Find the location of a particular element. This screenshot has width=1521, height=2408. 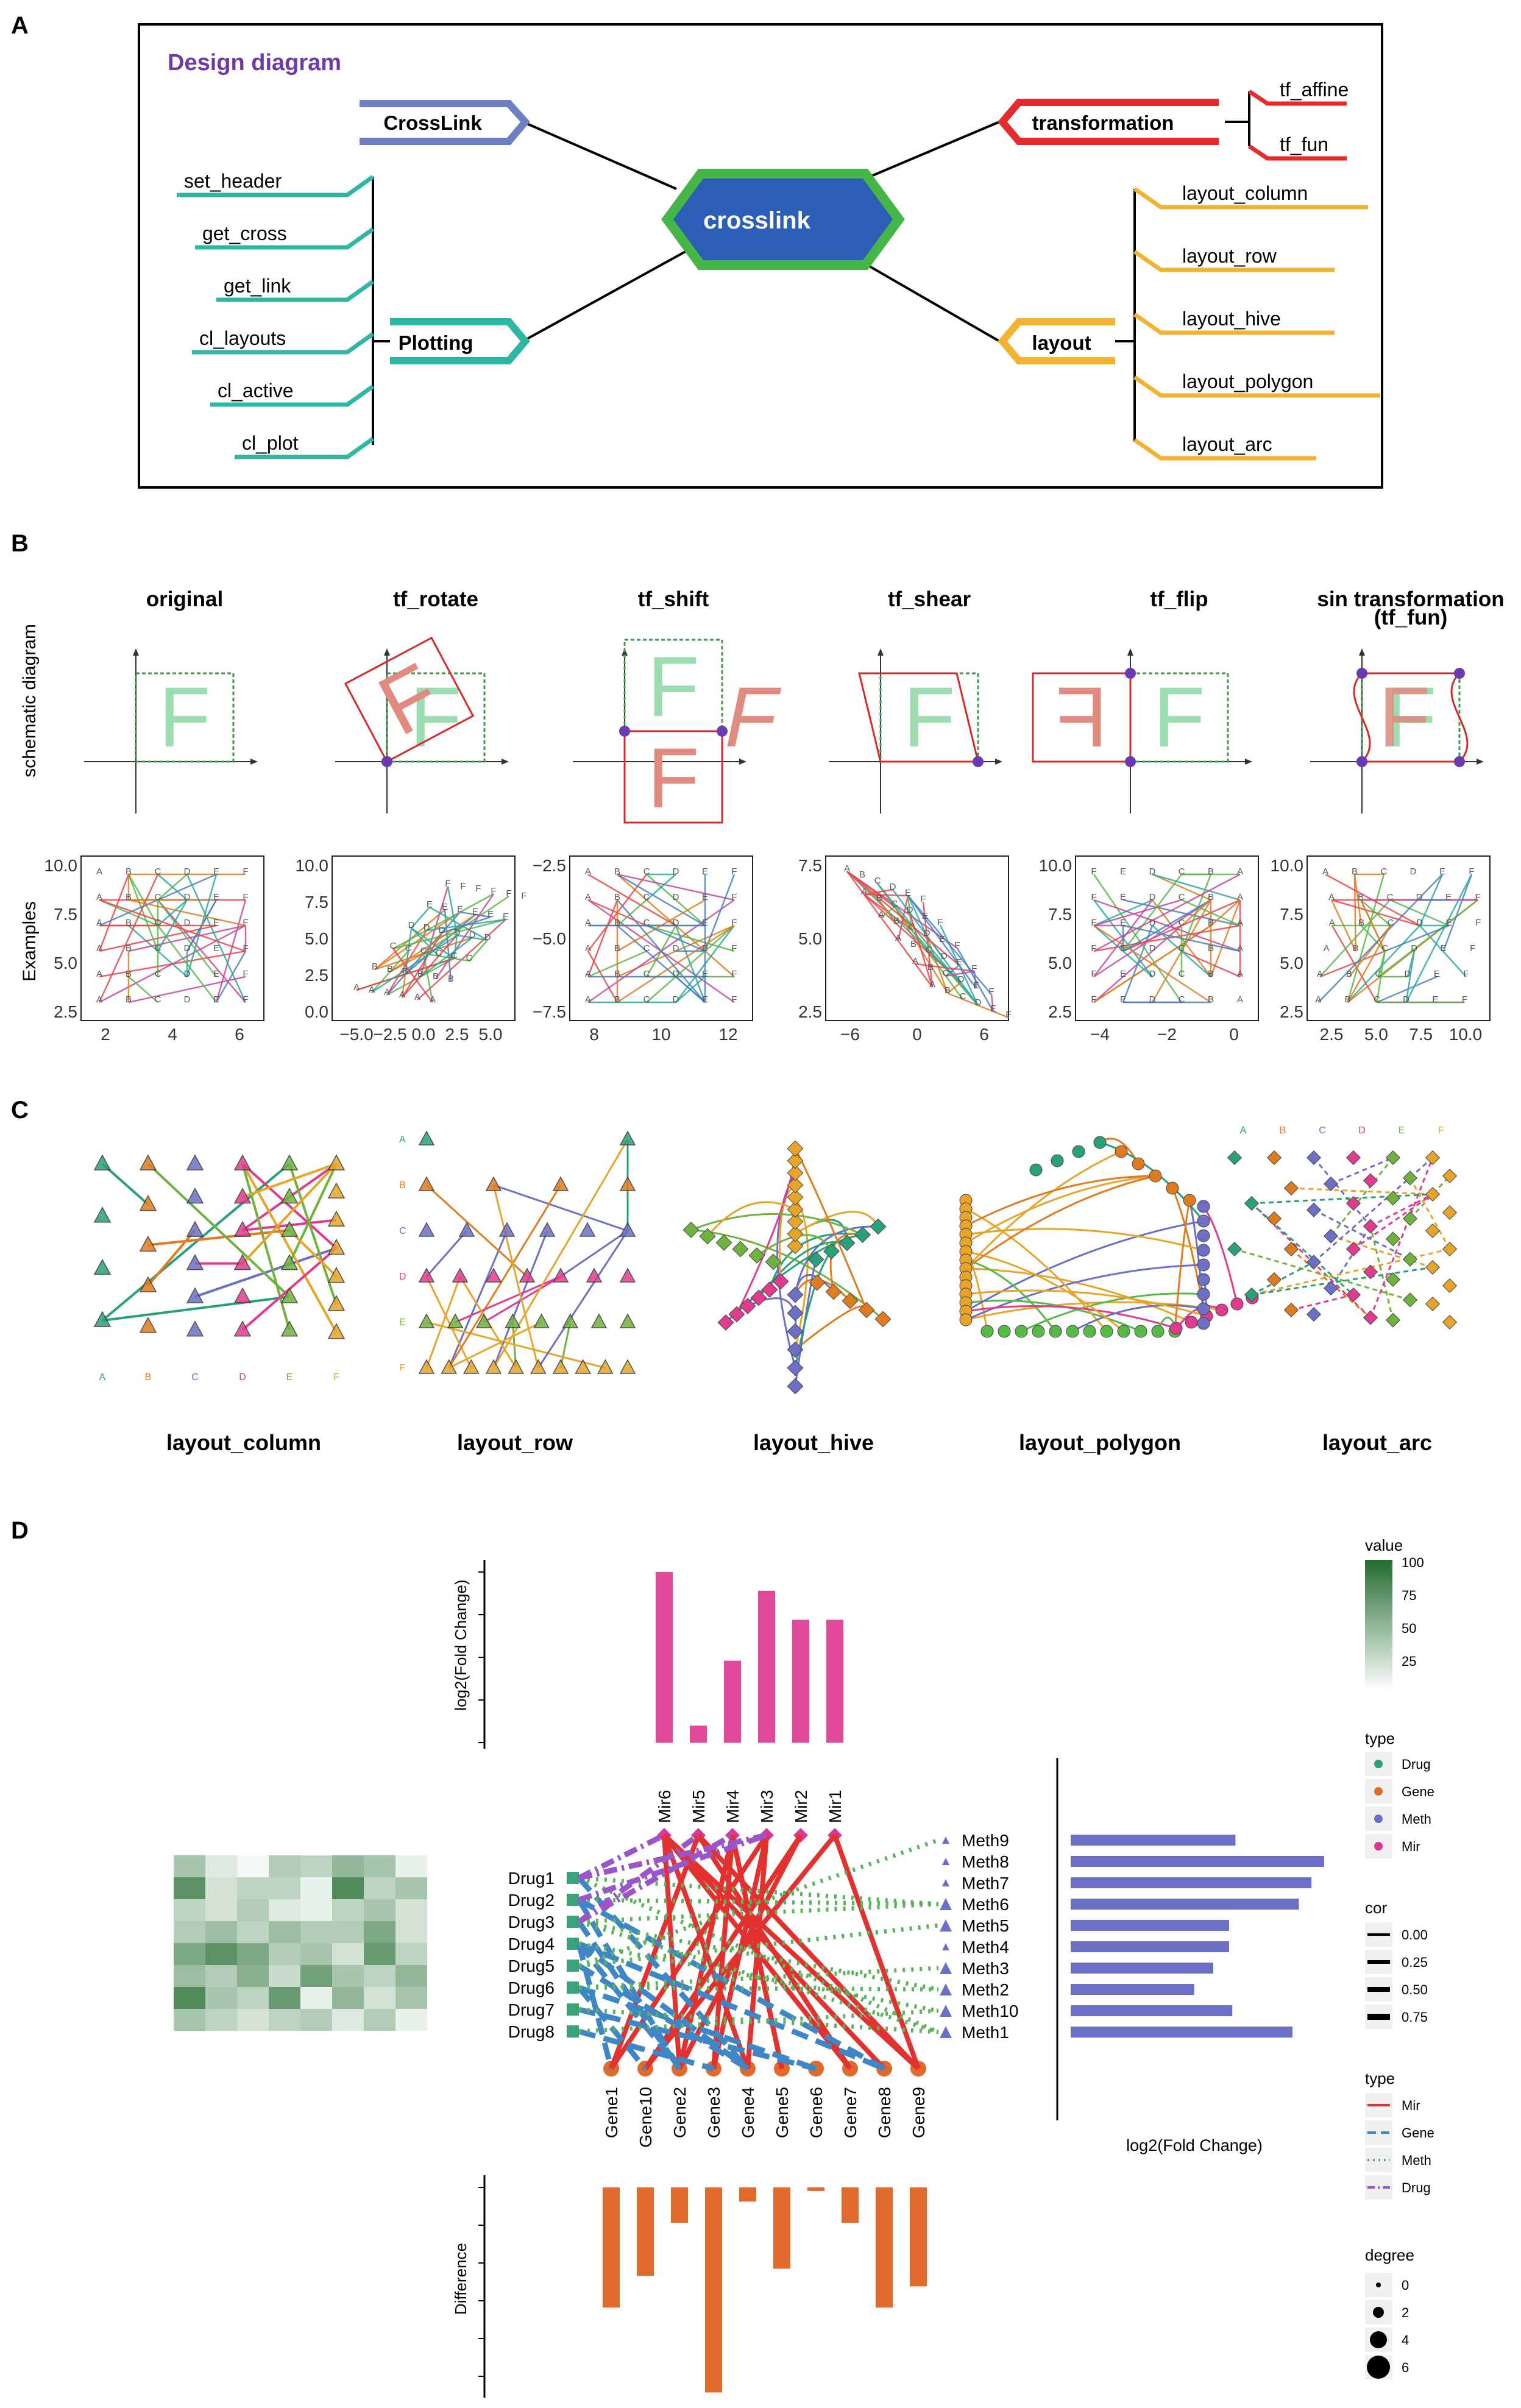

legend-type-marker is located at coordinates (1378, 1764).